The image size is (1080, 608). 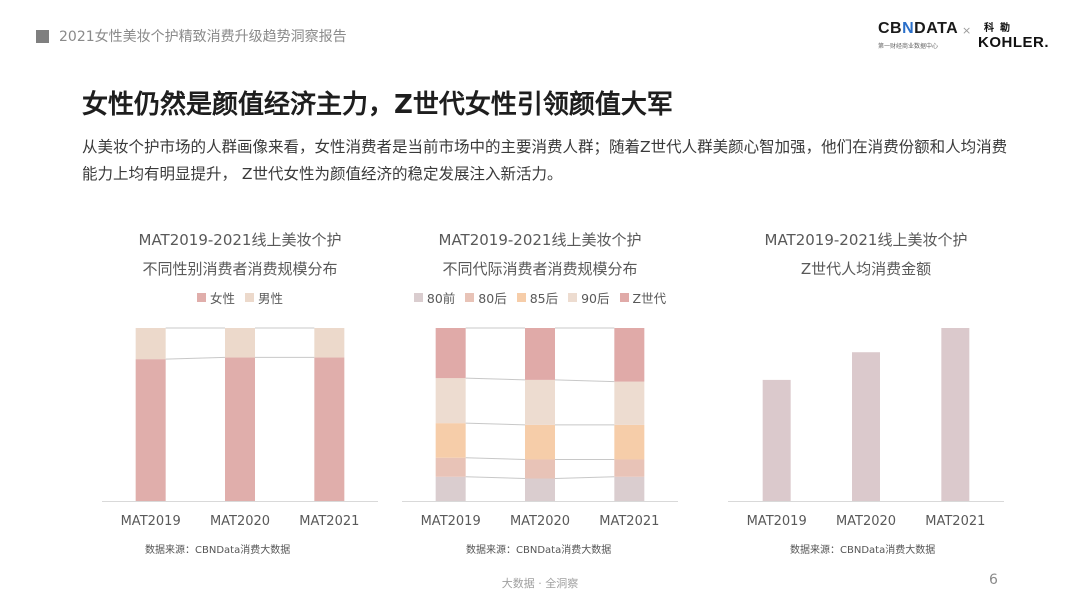 What do you see at coordinates (377, 105) in the screenshot?
I see `page-heading: 女性仍然是颜值经济主力，Z世代女性引领颜值大军` at bounding box center [377, 105].